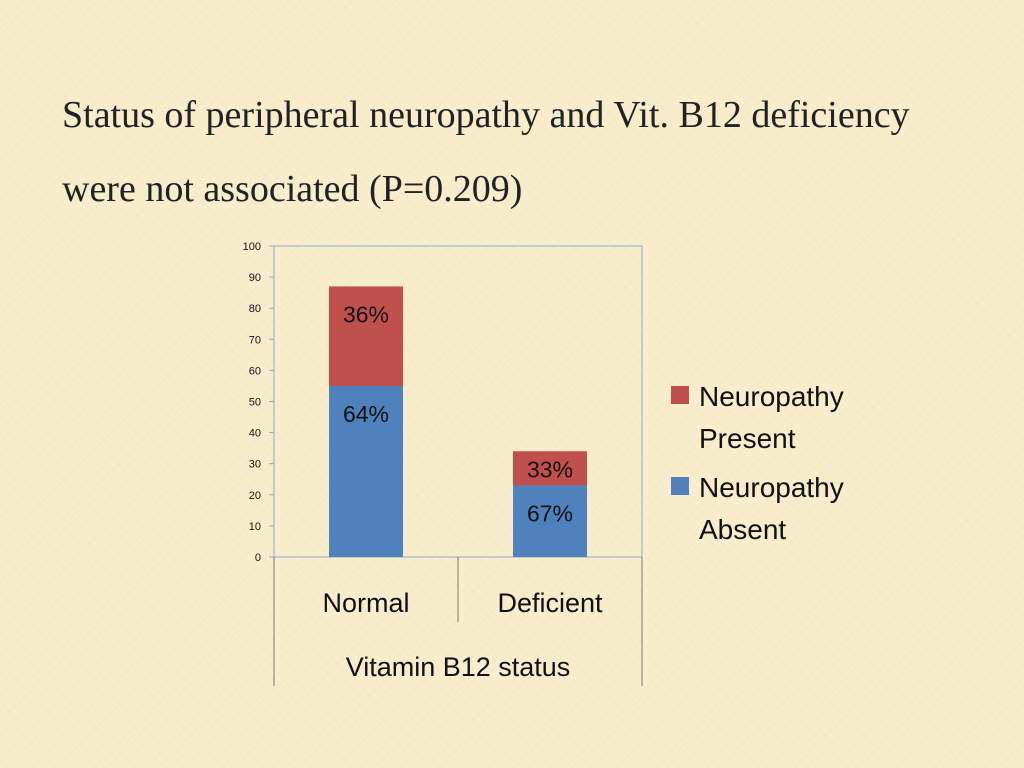 Image resolution: width=1024 pixels, height=768 pixels. What do you see at coordinates (458, 667) in the screenshot?
I see `x-axis-title: Vitamin B12 status` at bounding box center [458, 667].